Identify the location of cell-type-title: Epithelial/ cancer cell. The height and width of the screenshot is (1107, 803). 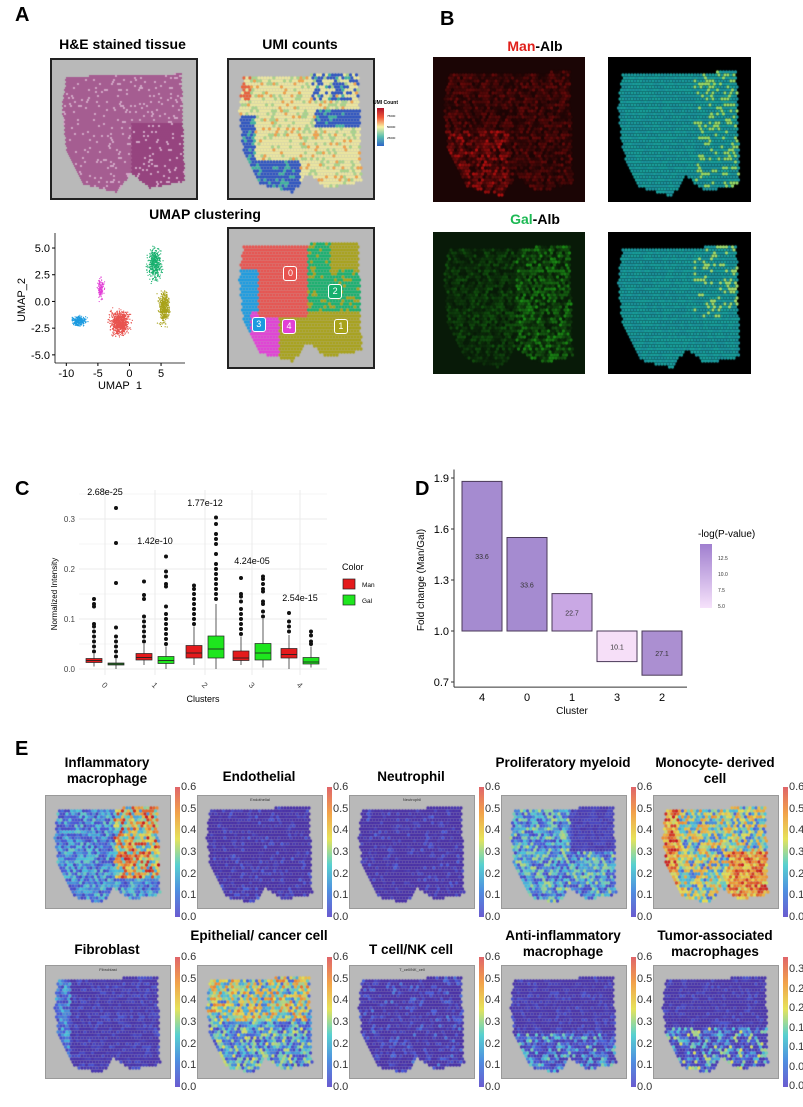
(259, 935).